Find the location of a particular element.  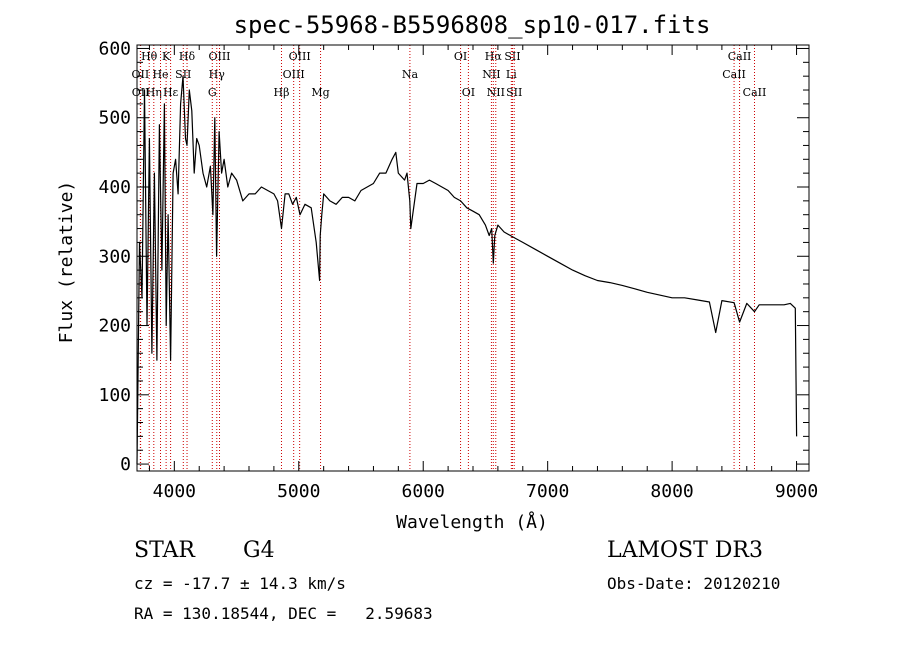

y-tick-label: 300 is located at coordinates (114, 256).